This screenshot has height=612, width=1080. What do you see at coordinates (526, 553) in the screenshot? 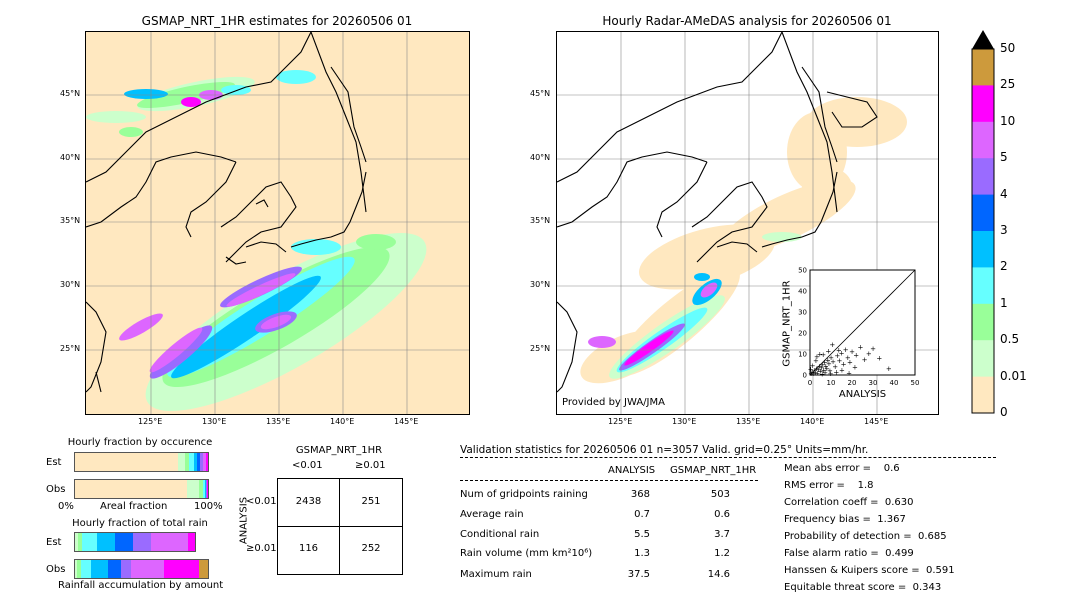
I see `stat-label: Rain volume (mm km²10⁶)` at bounding box center [526, 553].